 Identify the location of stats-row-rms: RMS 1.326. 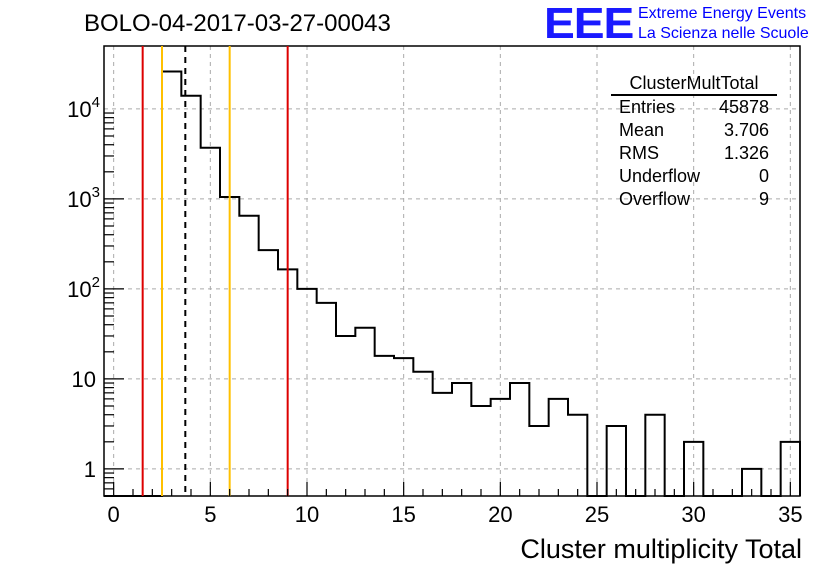
(694, 153).